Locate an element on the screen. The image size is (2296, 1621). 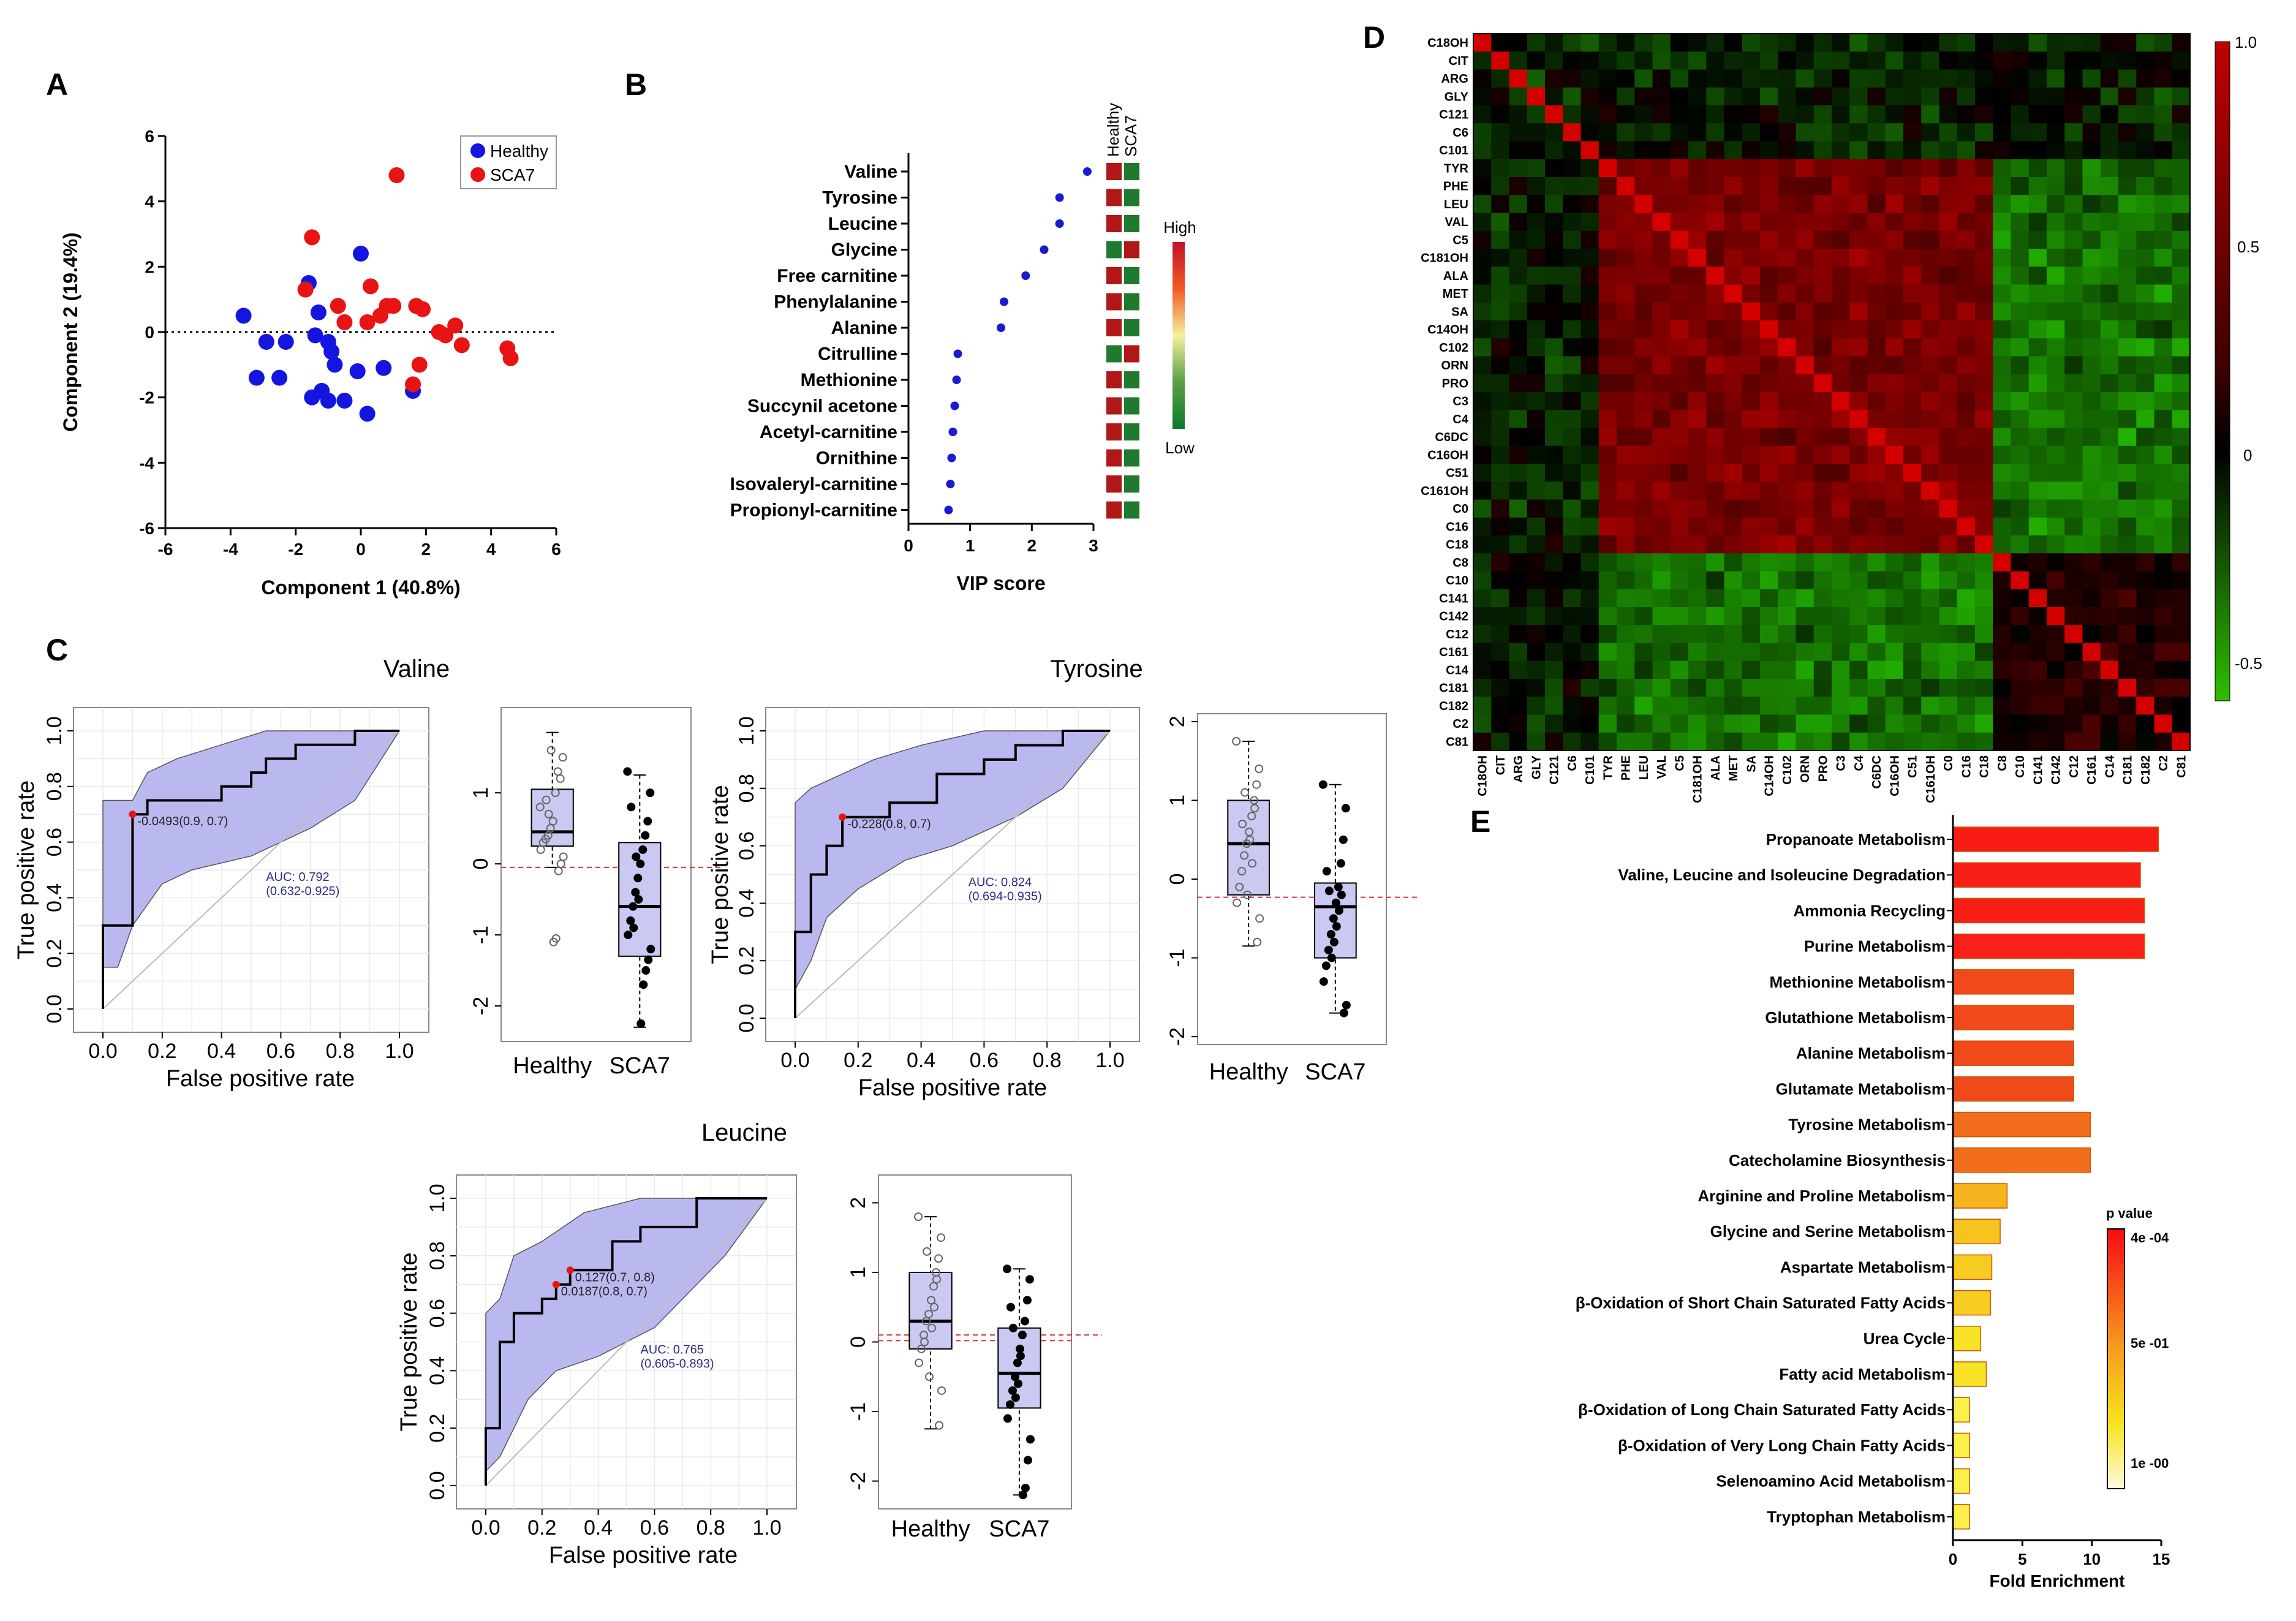
c-roc-auc-ci: (0.632-0.925) is located at coordinates (302, 891).